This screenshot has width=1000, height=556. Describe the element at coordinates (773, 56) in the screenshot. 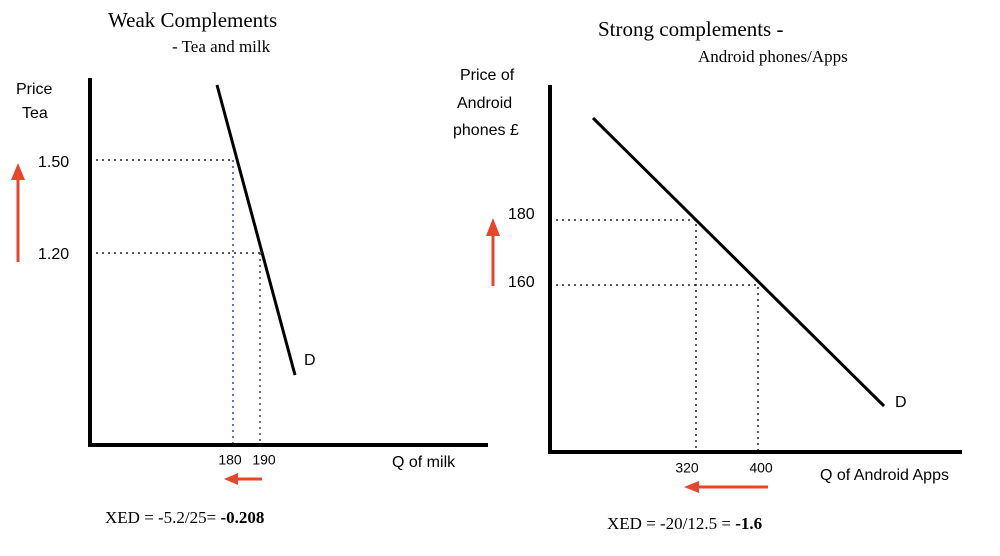

I see `subtitle: Android phones/Apps` at that location.